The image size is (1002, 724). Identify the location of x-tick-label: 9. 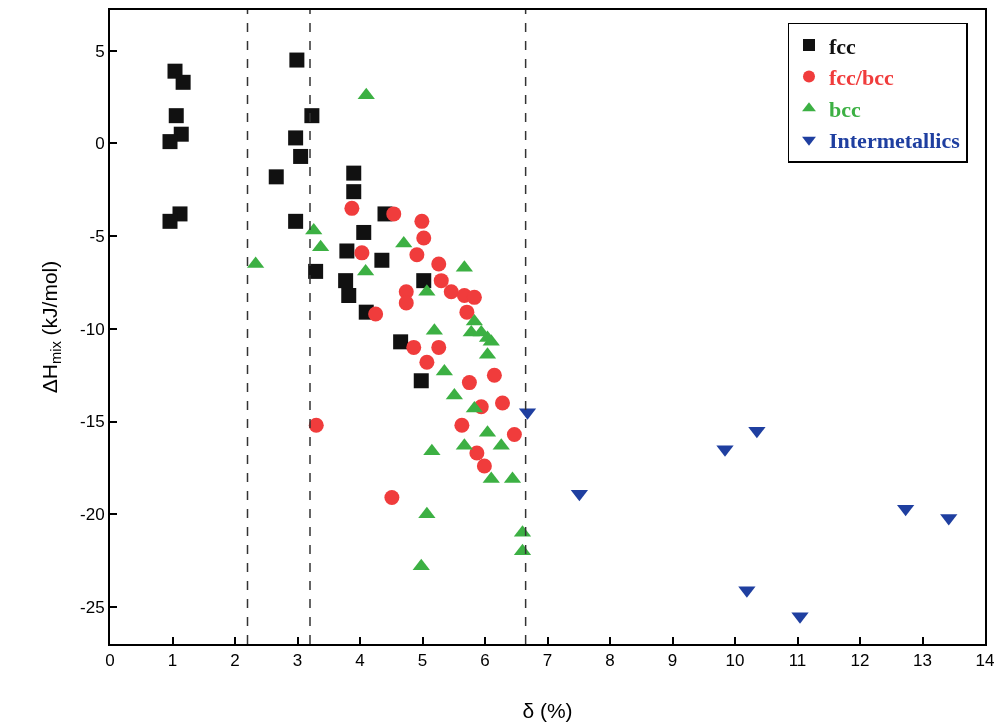
(672, 661).